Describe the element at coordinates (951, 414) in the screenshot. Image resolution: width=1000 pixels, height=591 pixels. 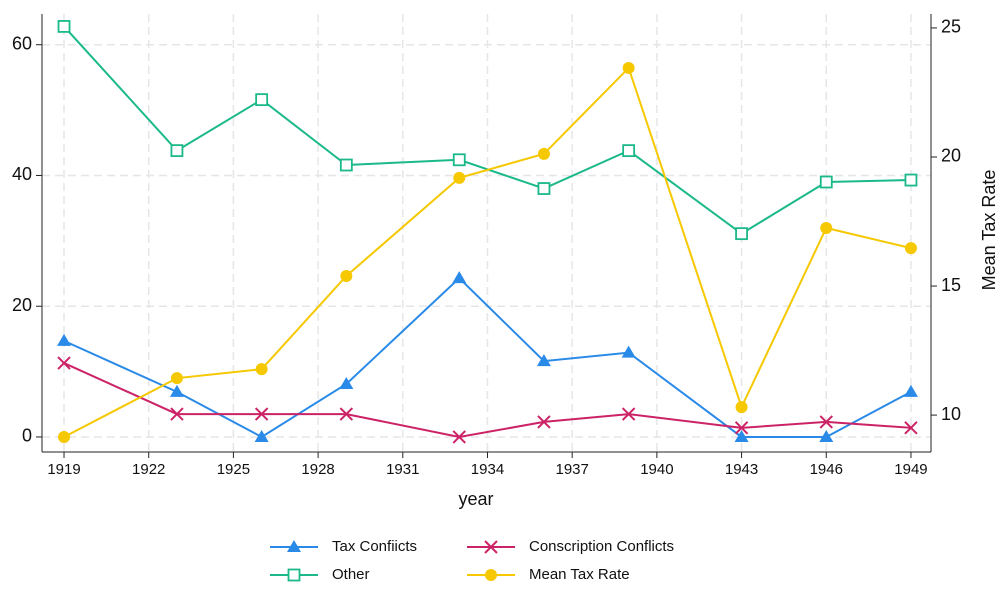
I see `y2-tick-label: 10` at that location.